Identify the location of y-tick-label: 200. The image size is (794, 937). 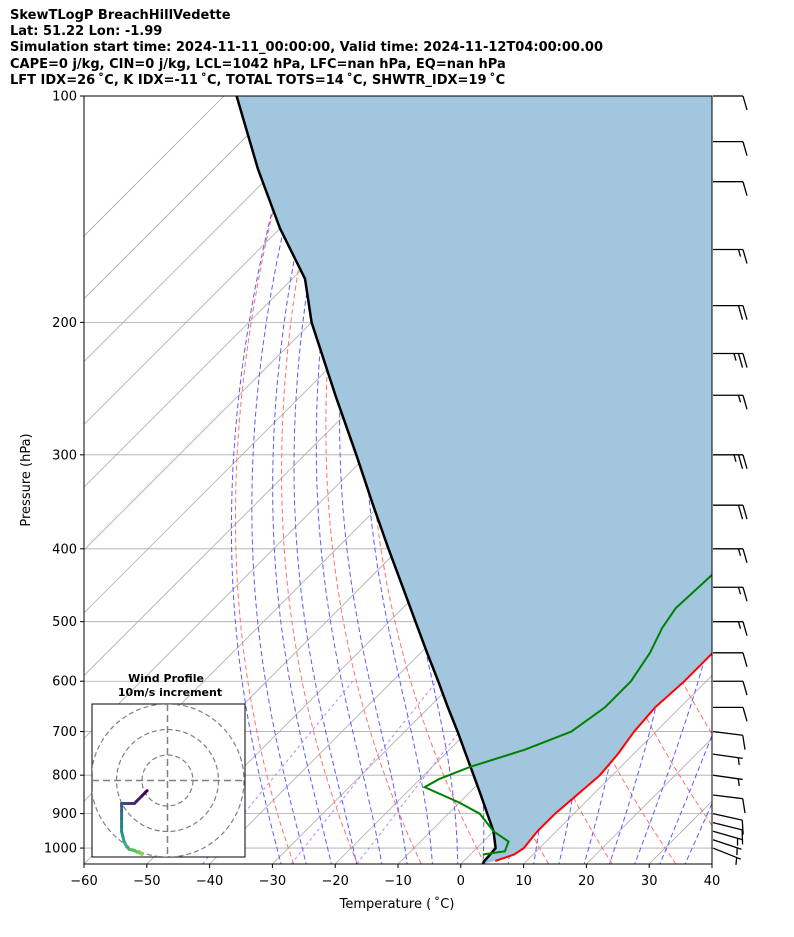
(64, 323).